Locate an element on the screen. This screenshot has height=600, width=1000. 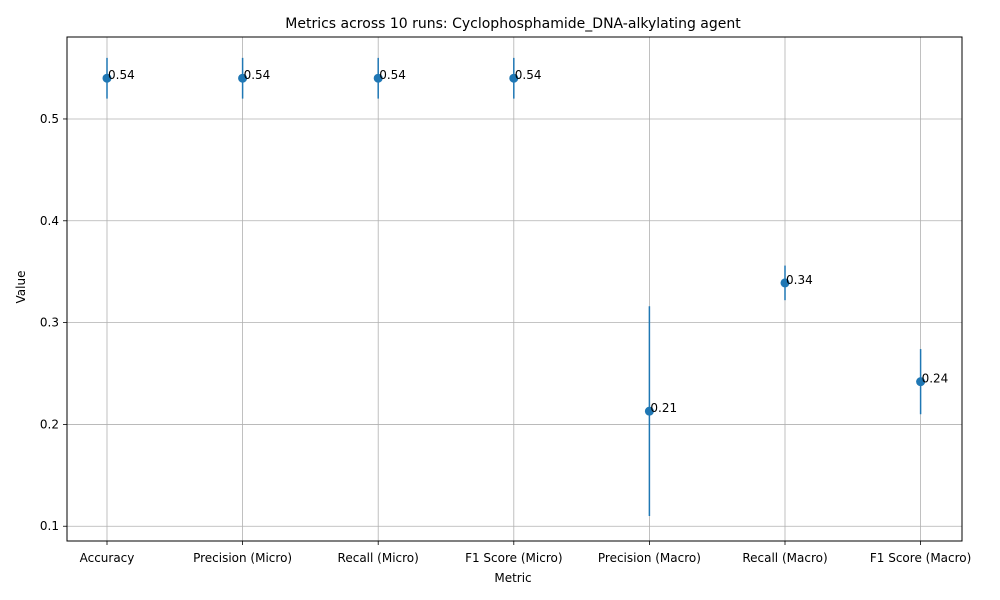
x-tick-label: Recall (Macro) is located at coordinates (784, 558).